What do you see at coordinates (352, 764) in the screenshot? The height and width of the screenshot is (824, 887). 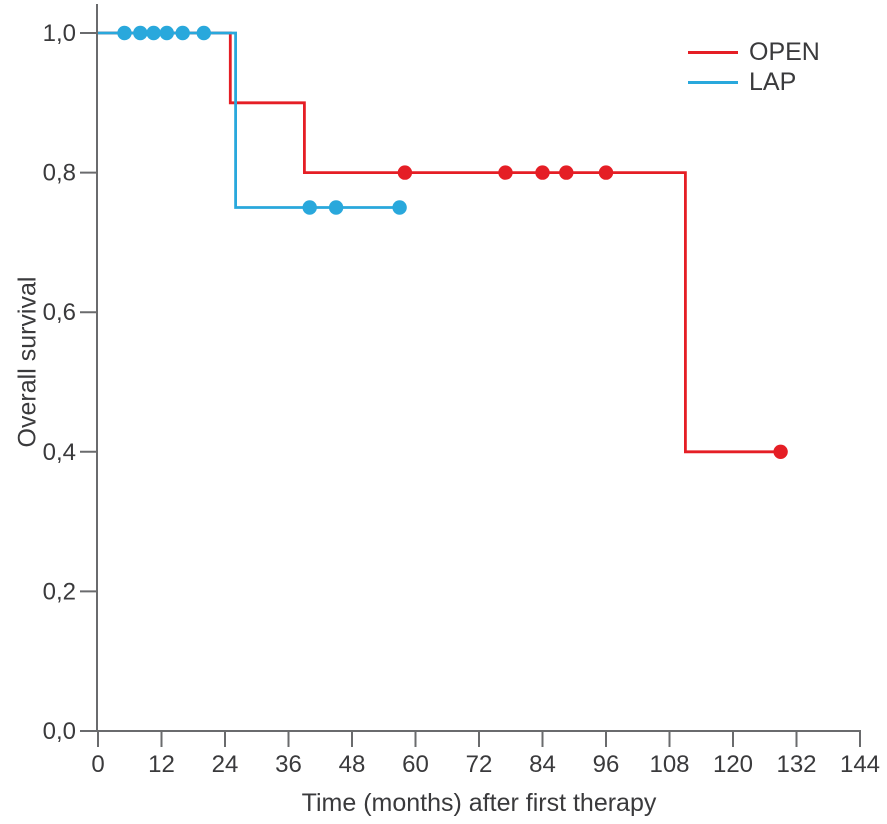 I see `x-tick-label: 48` at bounding box center [352, 764].